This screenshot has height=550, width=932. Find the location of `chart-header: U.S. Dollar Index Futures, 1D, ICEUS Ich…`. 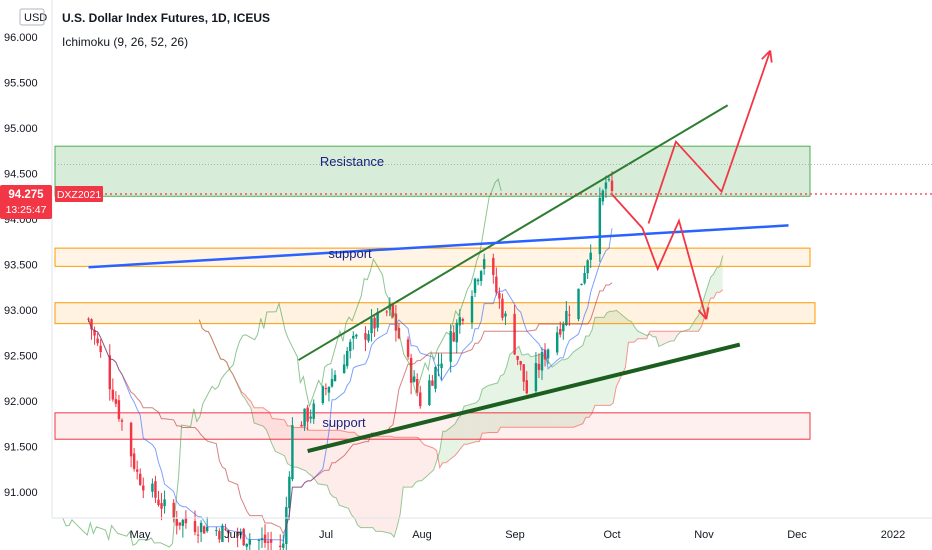

chart-header: U.S. Dollar Index Futures, 1D, ICEUS Ich… is located at coordinates (166, 30).